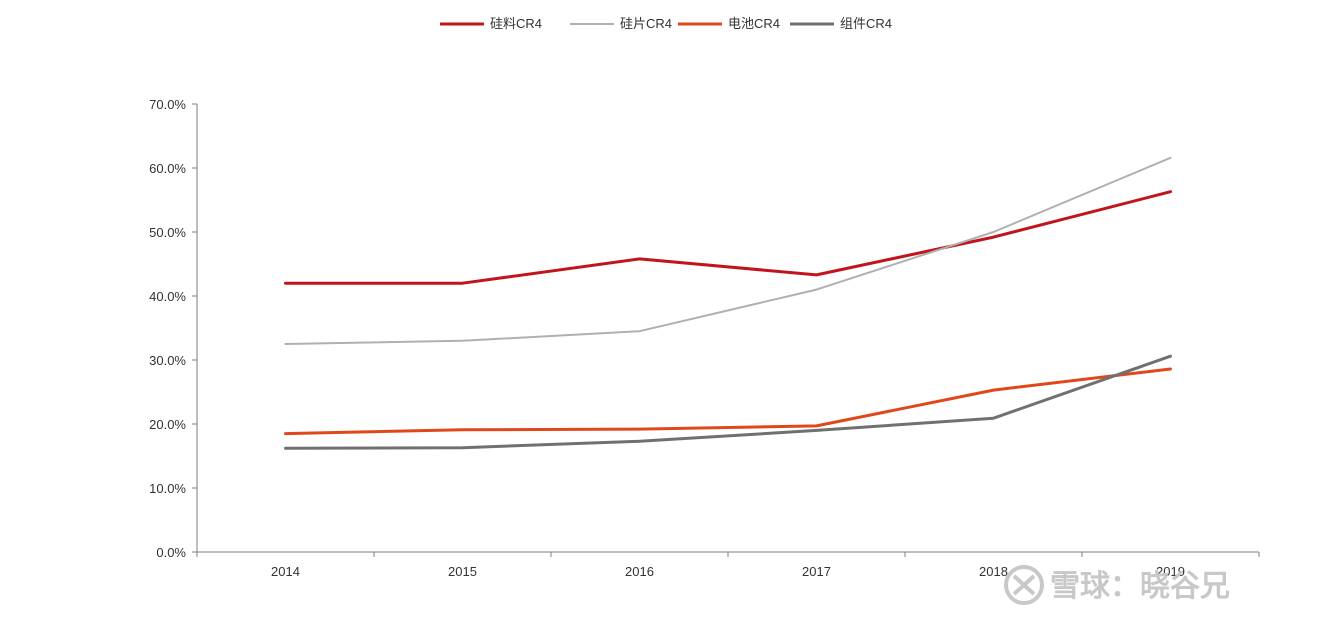 This screenshot has height=628, width=1320. Describe the element at coordinates (167, 104) in the screenshot. I see `y-tick-label: 70.0%` at that location.